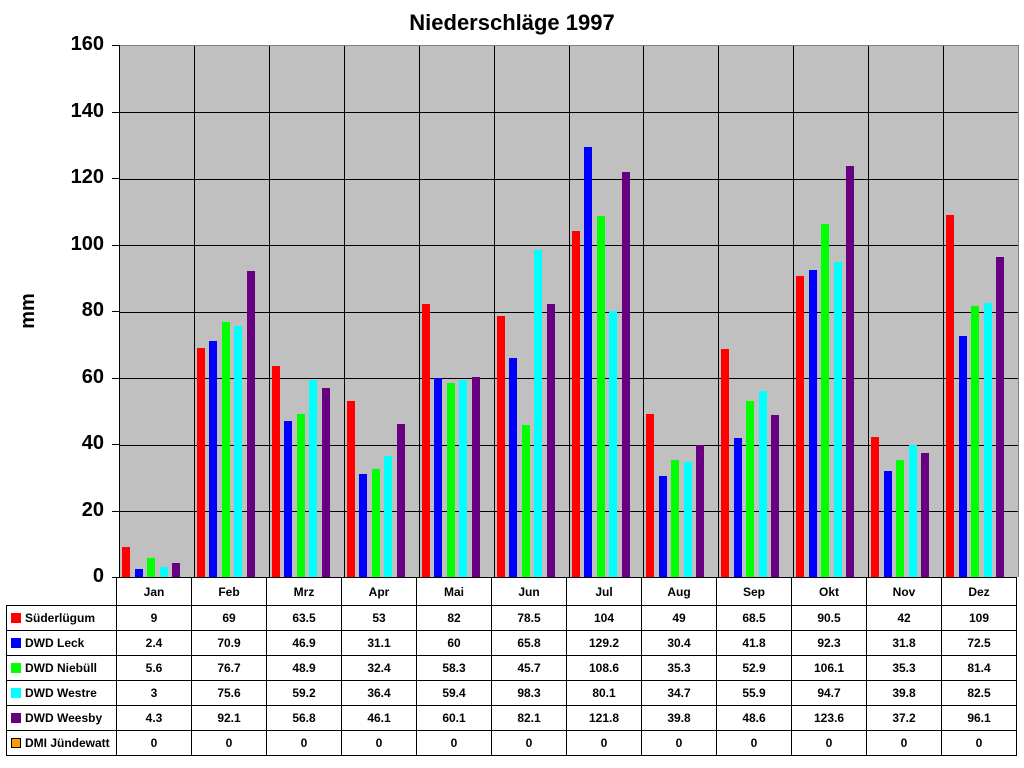  Describe the element at coordinates (679, 591) in the screenshot. I see `x-axis-category-label: Aug` at that location.